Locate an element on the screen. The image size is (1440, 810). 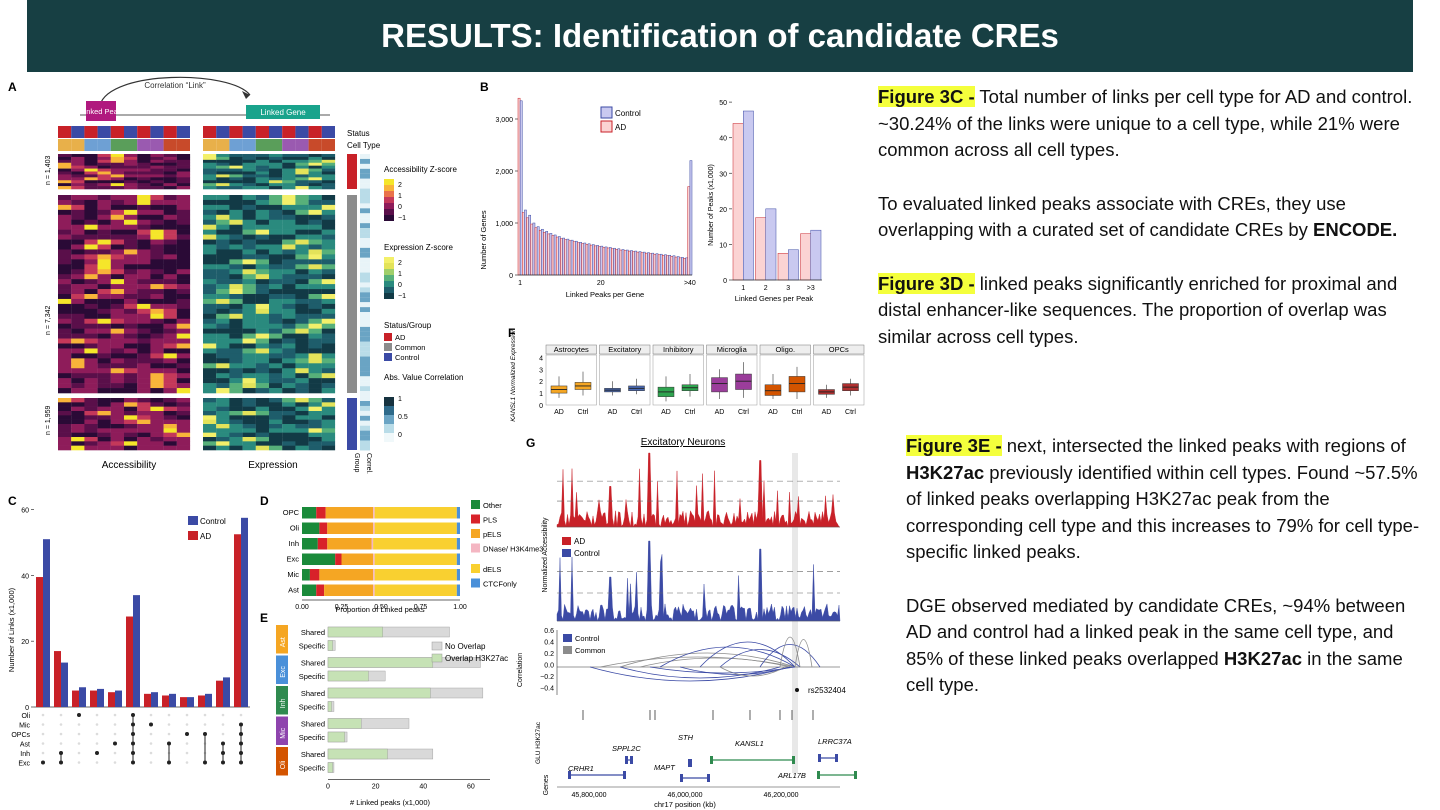
f-ylabel: KANSL1 Normalized Expression is located at coordinates (513, 375).